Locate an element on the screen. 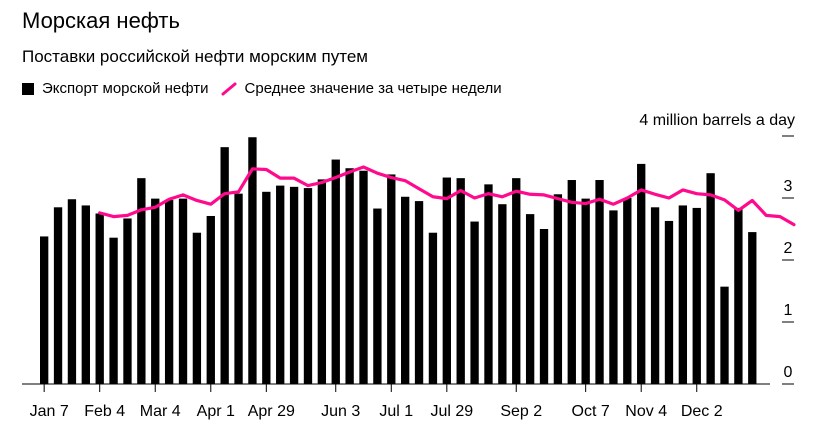 The width and height of the screenshot is (821, 434). chart-subtitle: Поставки российской нефти морским путем is located at coordinates (195, 56).